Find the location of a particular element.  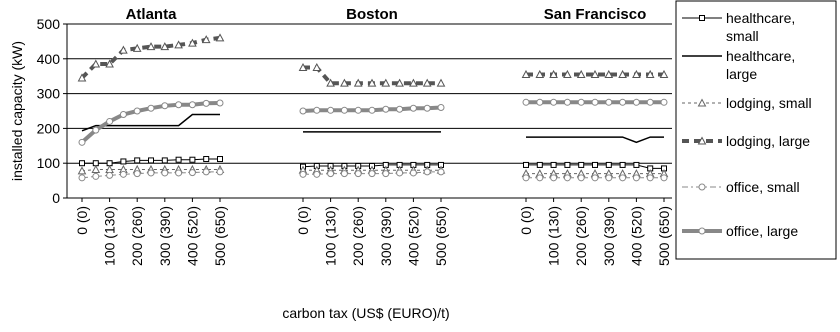

legend-label: lodging, small is located at coordinates (769, 103).